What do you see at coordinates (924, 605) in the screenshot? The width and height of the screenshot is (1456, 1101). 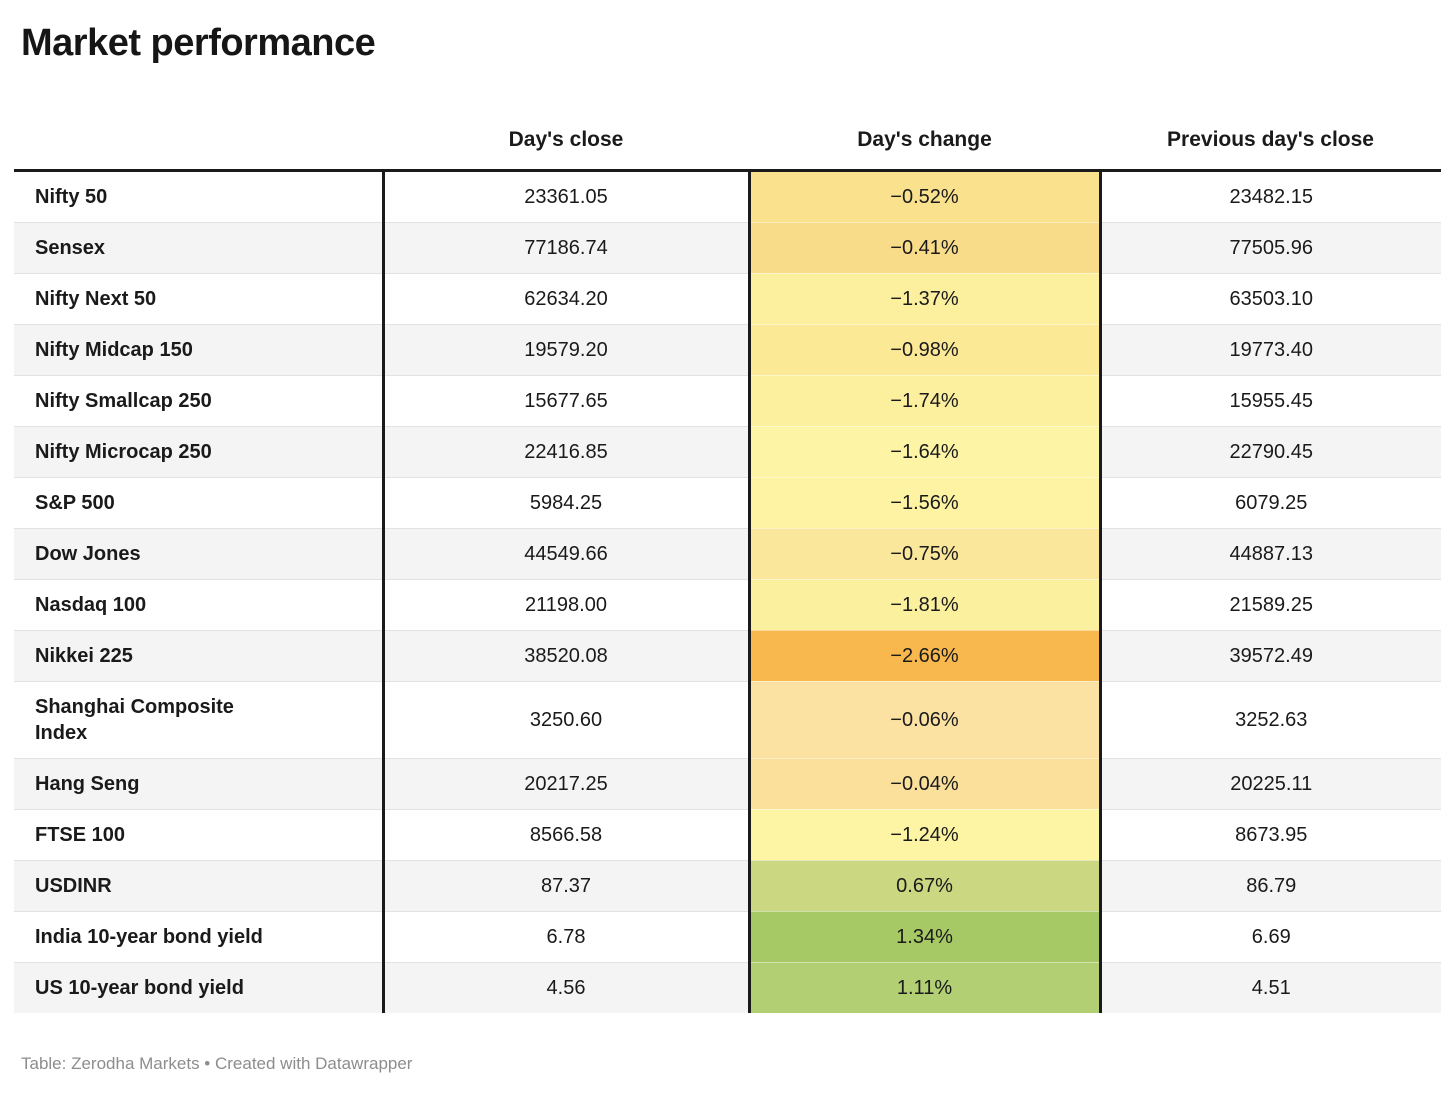 I see `days-change-value: −1.81%` at bounding box center [924, 605].